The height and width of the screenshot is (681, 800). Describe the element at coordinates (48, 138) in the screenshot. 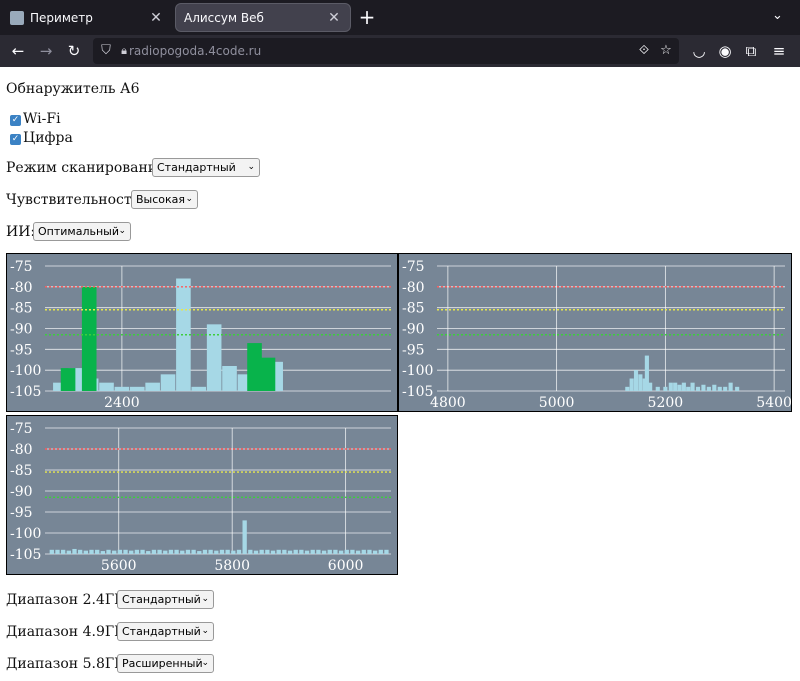

I see `digital-checkbox-label: Цифра` at that location.